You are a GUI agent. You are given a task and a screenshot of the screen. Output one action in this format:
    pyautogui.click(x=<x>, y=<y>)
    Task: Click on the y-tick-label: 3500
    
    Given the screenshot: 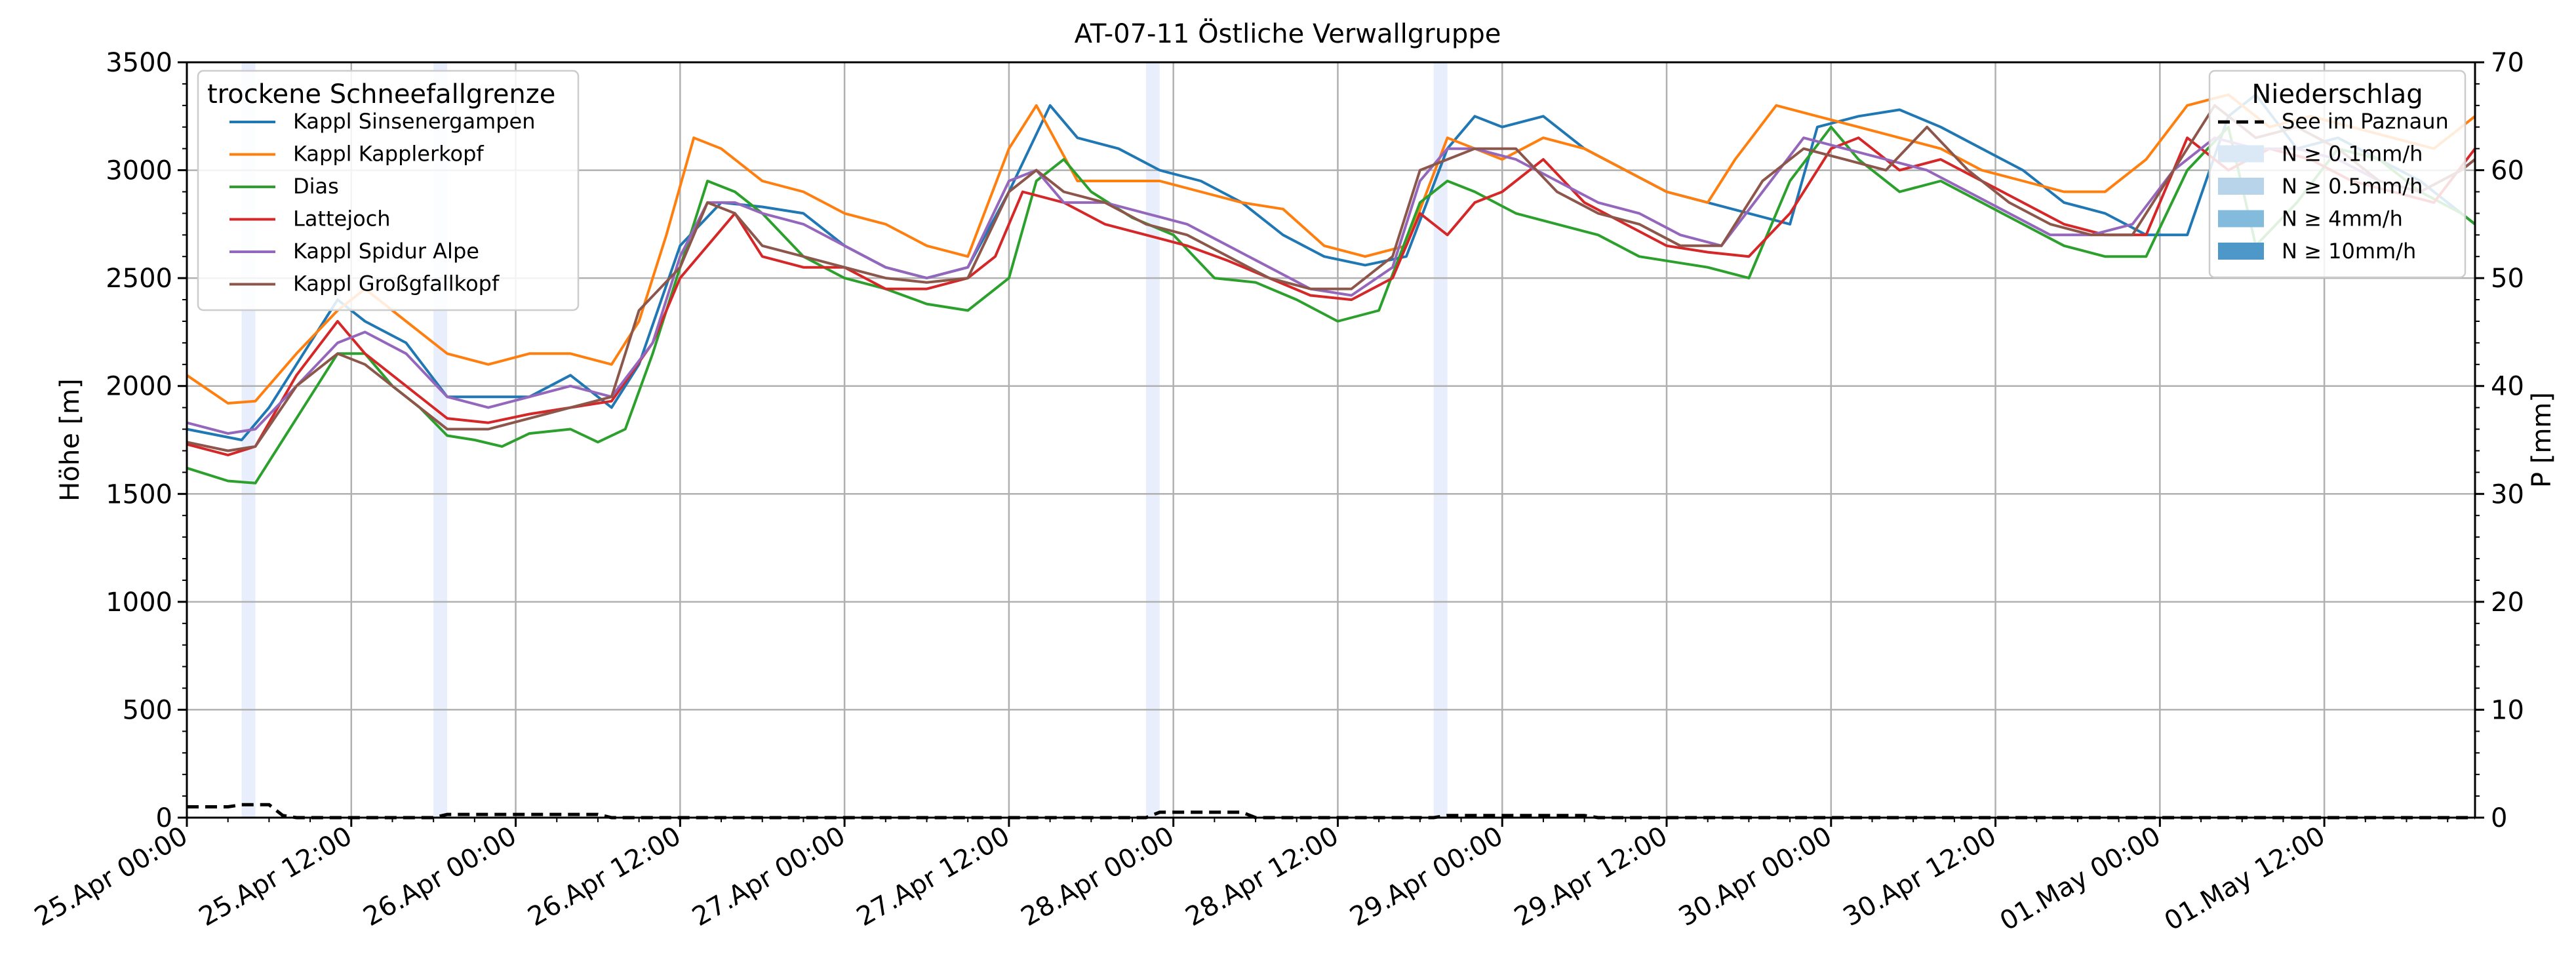 What is the action you would take?
    pyautogui.click(x=139, y=63)
    